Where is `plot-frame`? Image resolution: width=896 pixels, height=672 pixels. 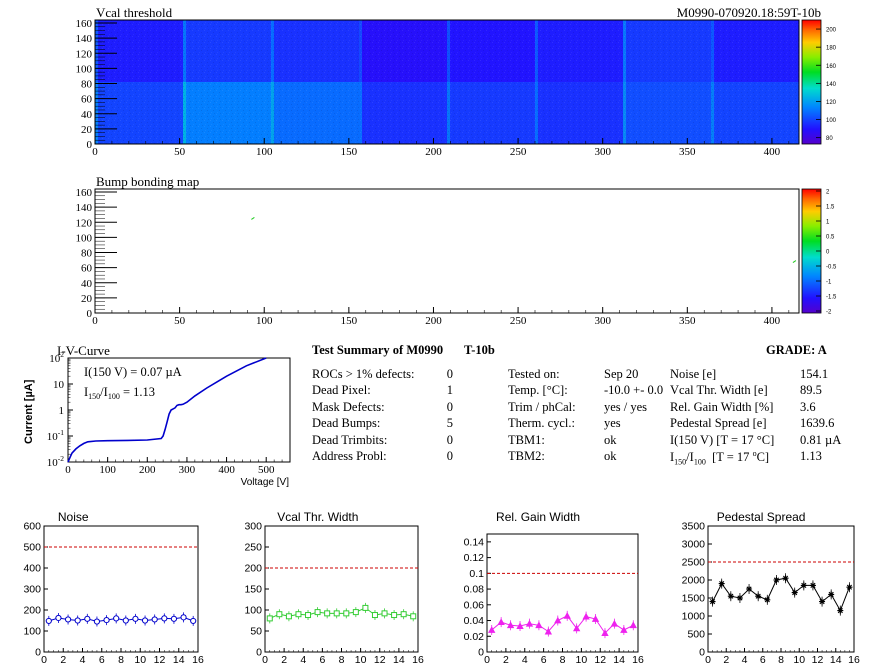 plot-frame is located at coordinates (121, 589).